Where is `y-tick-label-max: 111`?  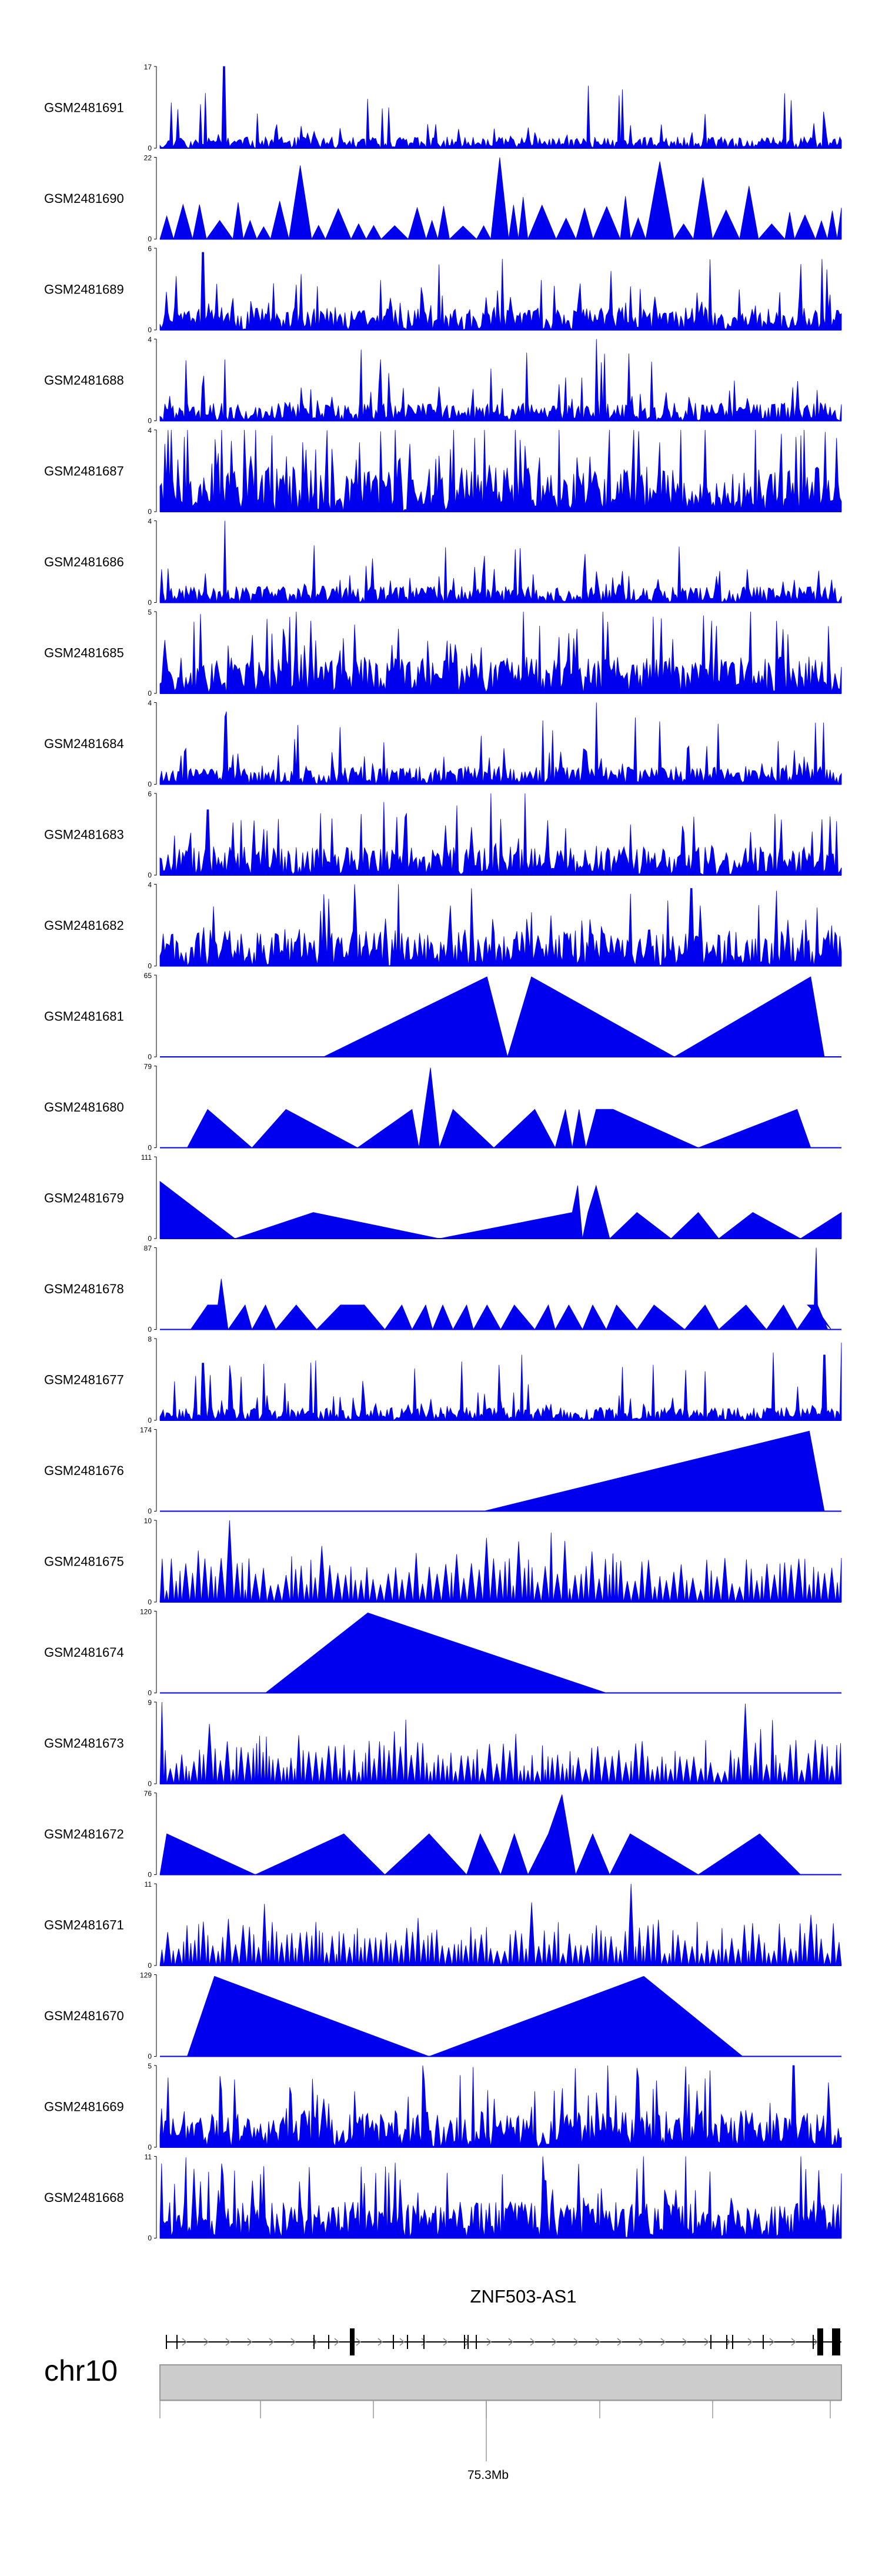
y-tick-label-max: 111 is located at coordinates (146, 1157).